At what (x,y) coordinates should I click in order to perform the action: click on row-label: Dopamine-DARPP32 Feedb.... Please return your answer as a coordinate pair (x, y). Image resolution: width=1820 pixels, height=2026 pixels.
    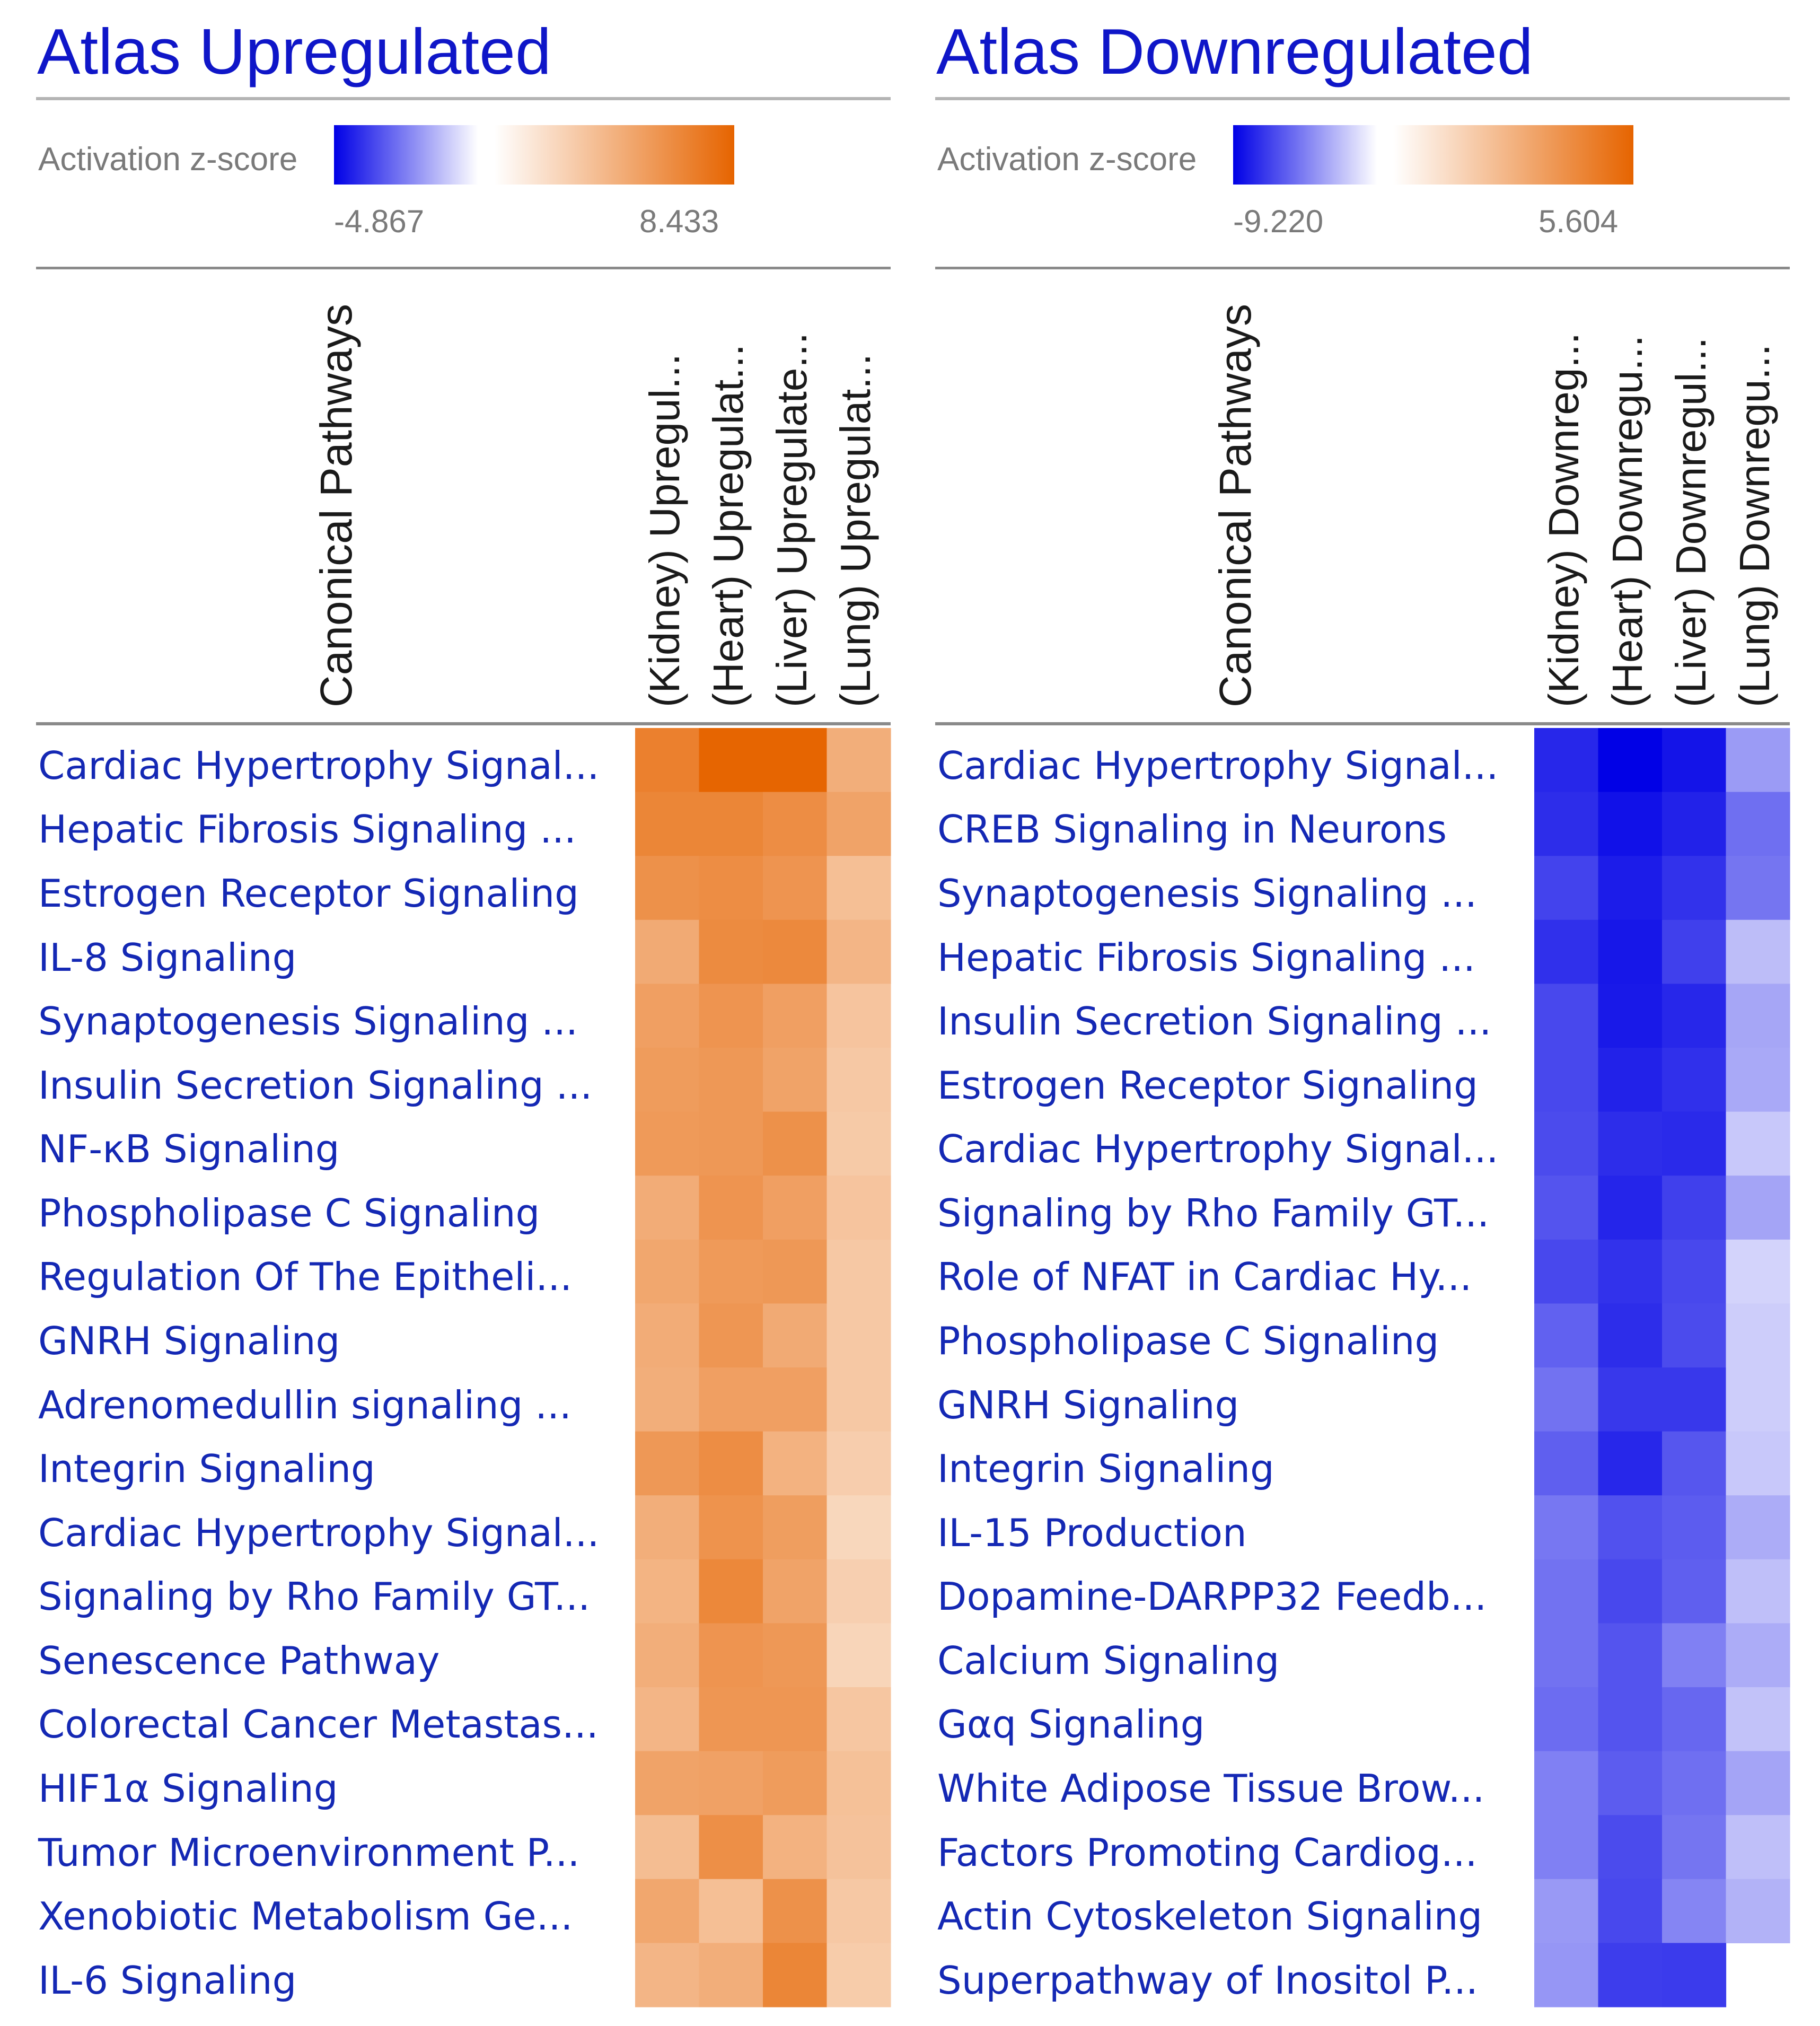
    Looking at the image, I should click on (1212, 1596).